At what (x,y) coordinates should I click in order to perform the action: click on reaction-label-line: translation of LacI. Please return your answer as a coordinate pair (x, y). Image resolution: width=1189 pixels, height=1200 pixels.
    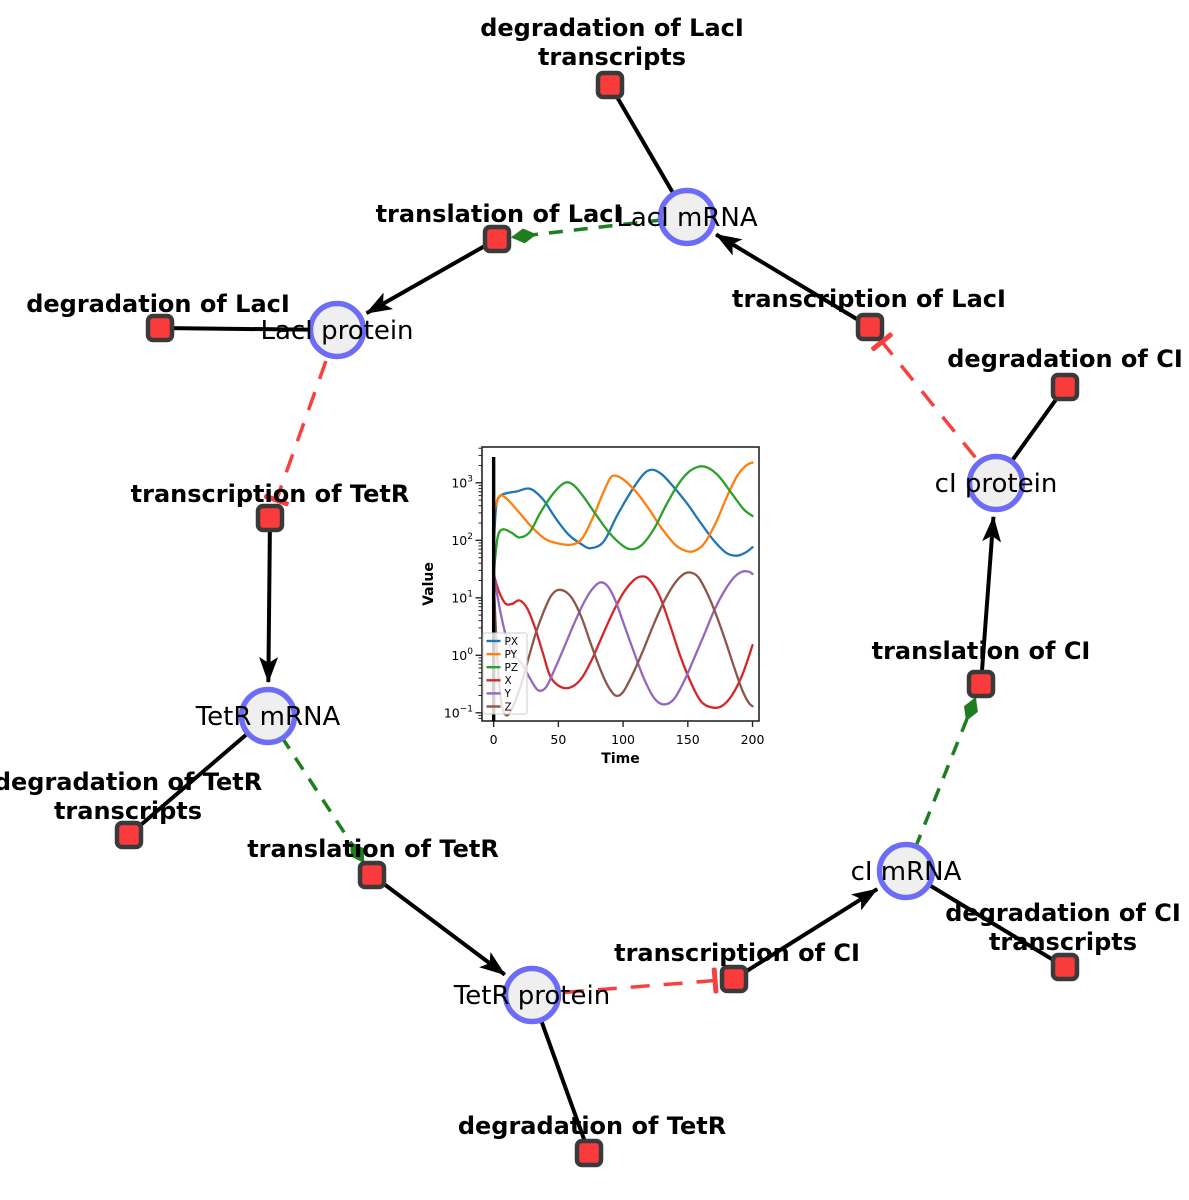
    Looking at the image, I should click on (499, 214).